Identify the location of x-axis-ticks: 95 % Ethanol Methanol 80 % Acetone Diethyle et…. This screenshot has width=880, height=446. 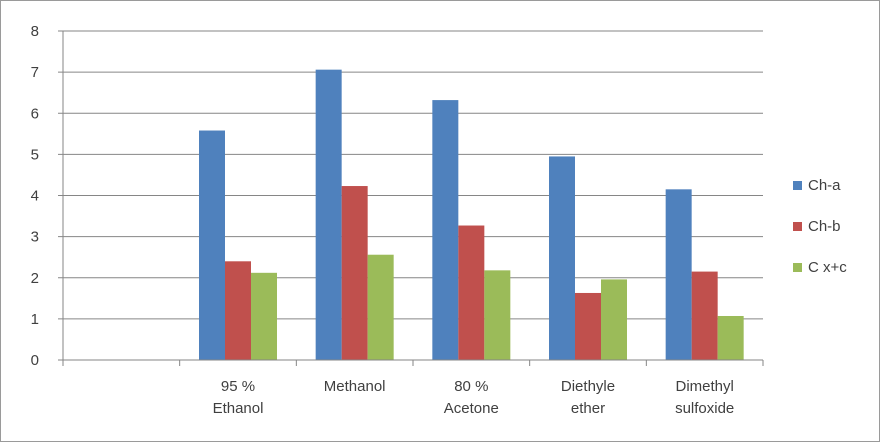
(474, 397).